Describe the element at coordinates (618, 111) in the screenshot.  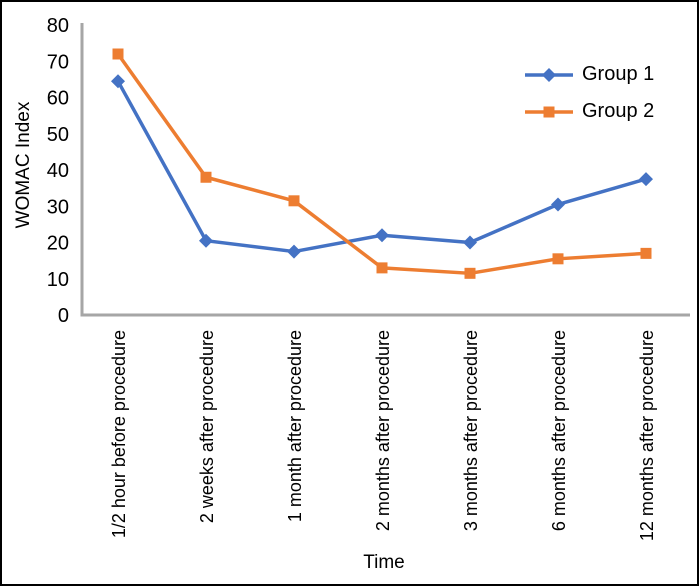
I see `legend-label-group-2: Group 2` at that location.